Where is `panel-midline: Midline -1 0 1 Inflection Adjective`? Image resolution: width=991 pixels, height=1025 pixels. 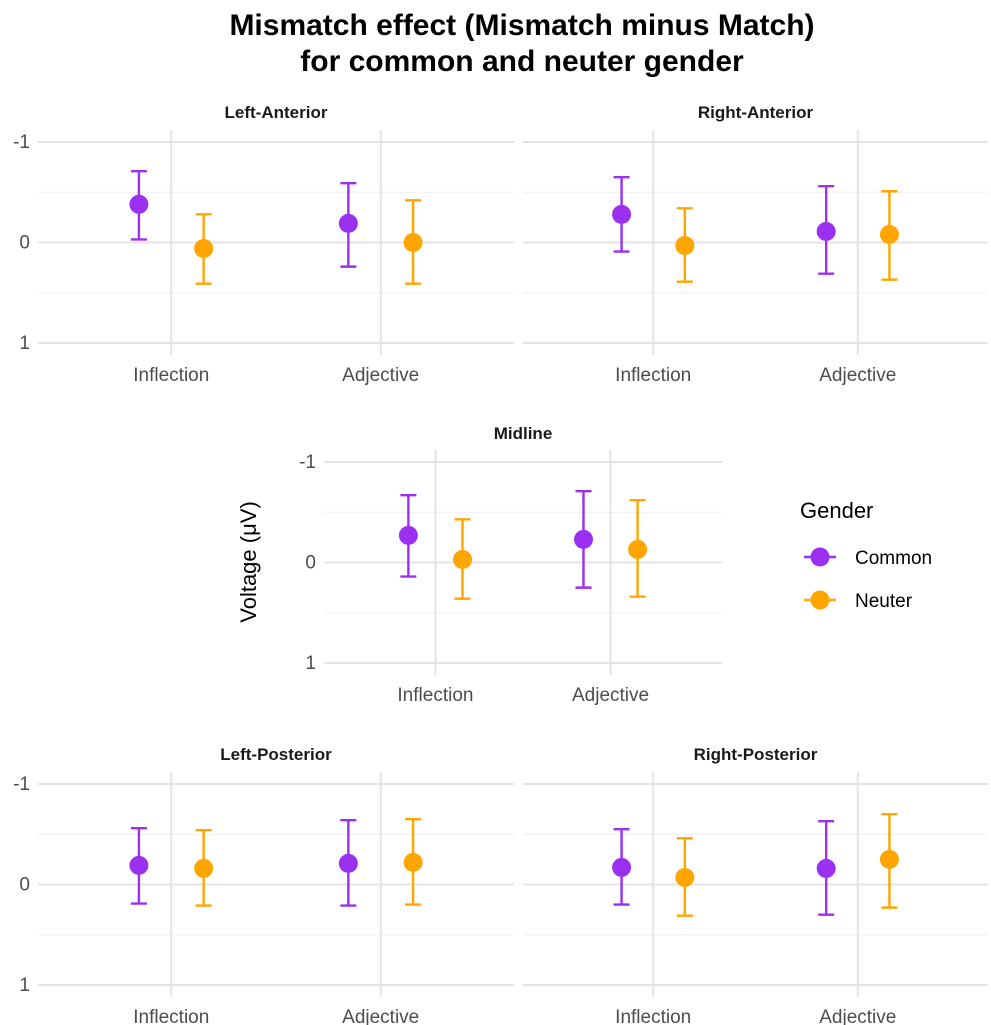 panel-midline: Midline -1 0 1 Inflection Adjective is located at coordinates (510, 565).